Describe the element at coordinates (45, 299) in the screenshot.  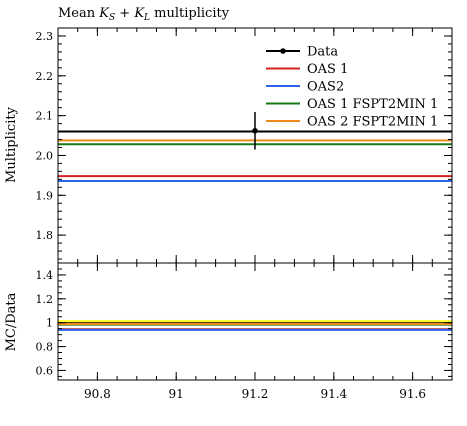
I see `ratio-y-tick-label: 1.2` at that location.